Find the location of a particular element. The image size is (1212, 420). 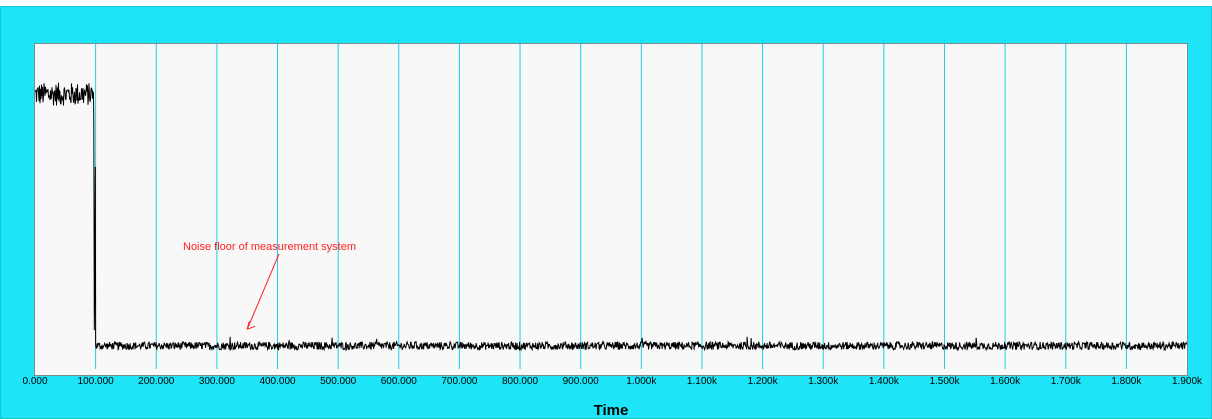

x-tick-label: 400.000 is located at coordinates (277, 381).